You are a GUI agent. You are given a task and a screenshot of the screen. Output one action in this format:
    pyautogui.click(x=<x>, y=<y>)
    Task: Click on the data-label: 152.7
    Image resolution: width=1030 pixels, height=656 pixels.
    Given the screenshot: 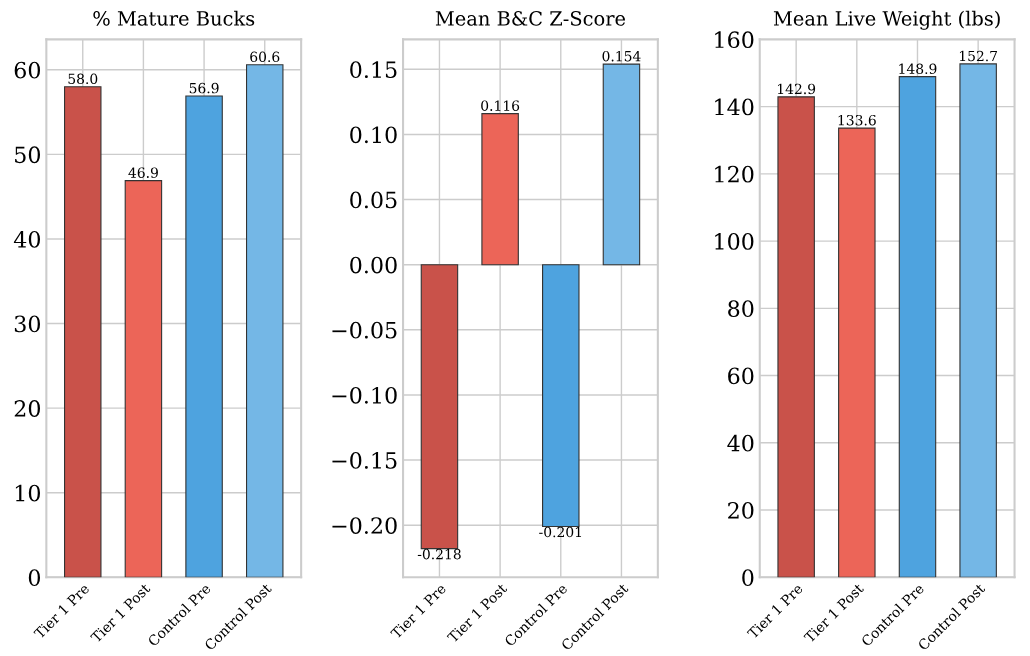 What is the action you would take?
    pyautogui.click(x=978, y=56)
    